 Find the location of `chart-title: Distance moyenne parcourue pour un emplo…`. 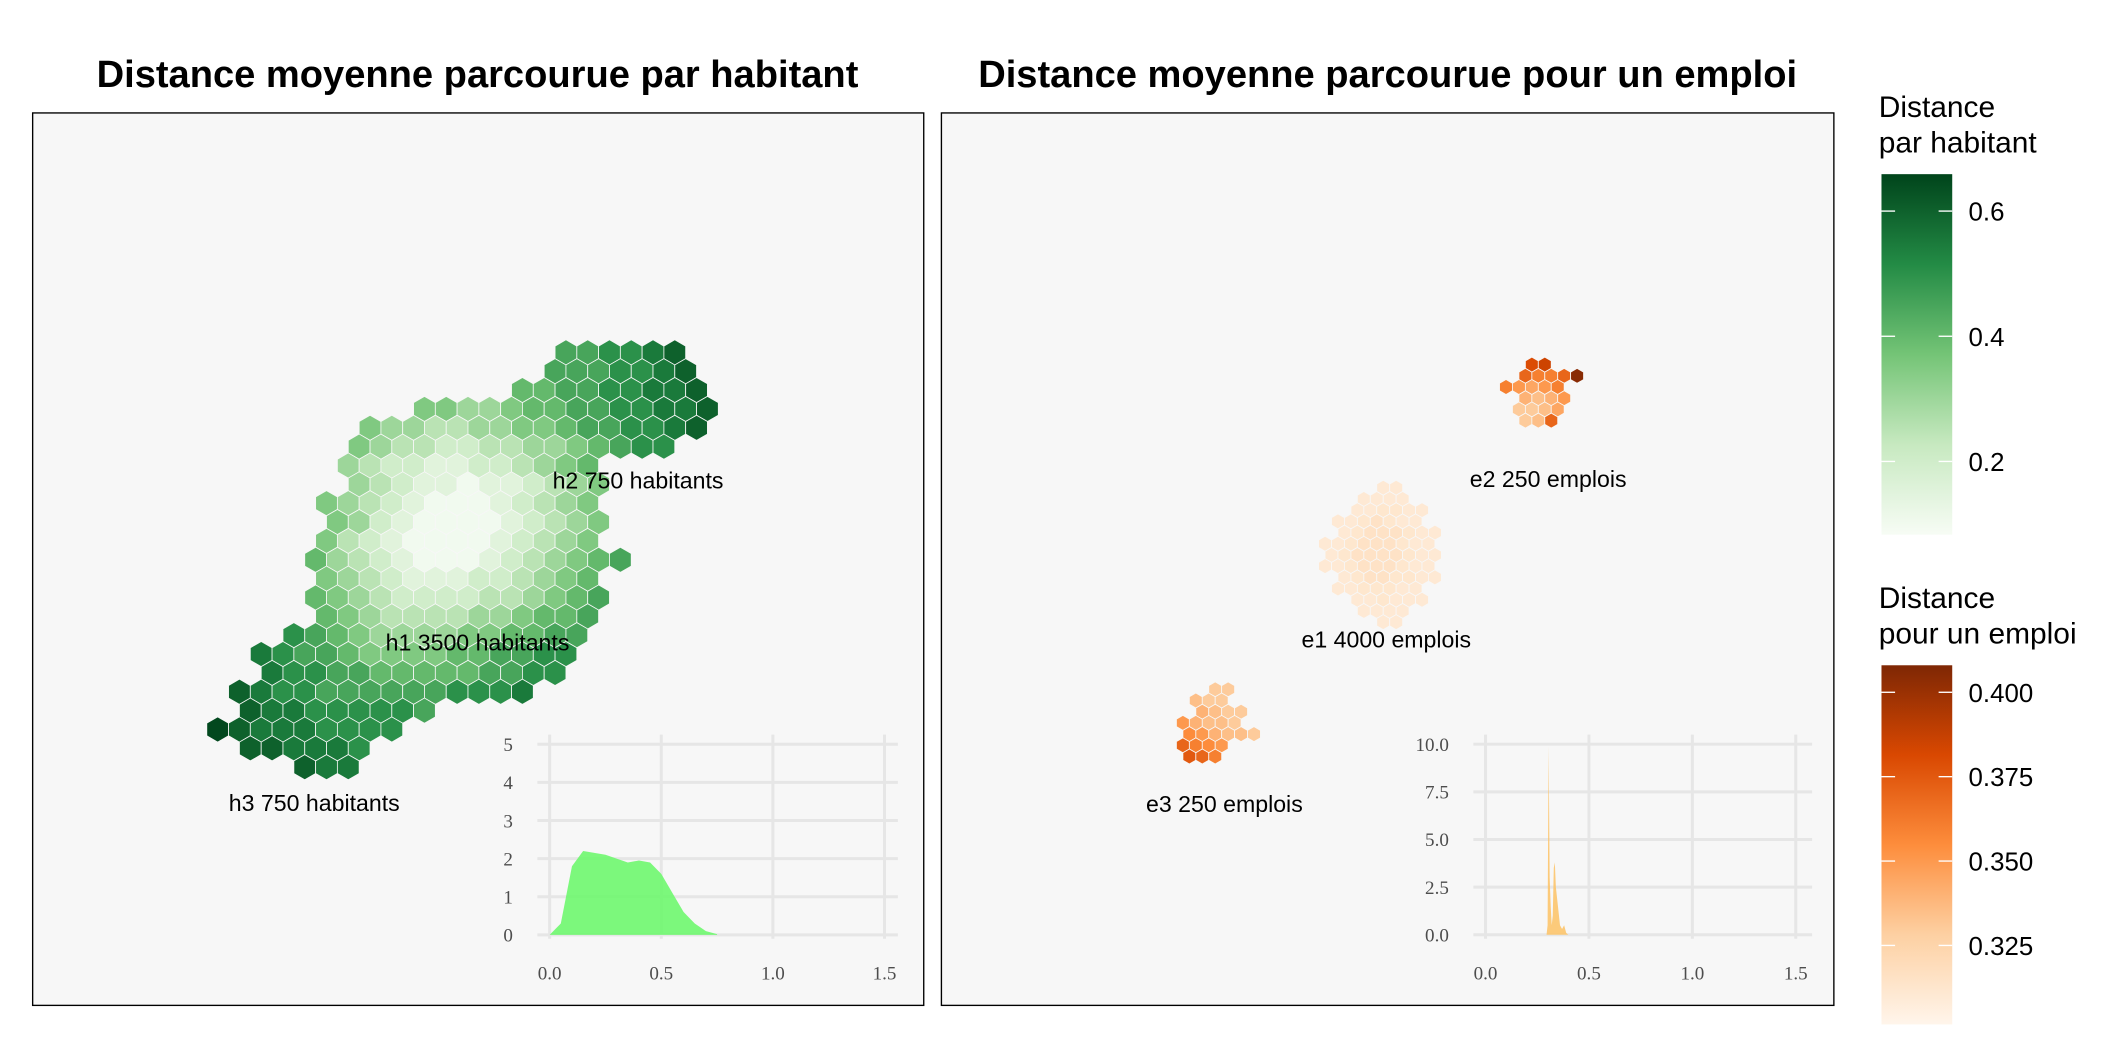

chart-title: Distance moyenne parcourue pour un emplo… is located at coordinates (1387, 75).